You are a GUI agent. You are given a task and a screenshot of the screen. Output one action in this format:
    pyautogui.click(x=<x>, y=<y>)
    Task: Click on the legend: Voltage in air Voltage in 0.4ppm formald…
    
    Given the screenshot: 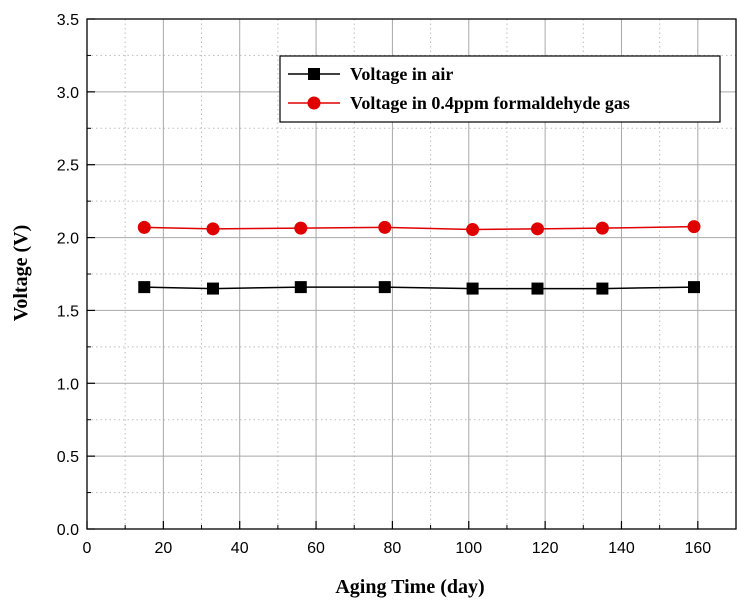 What is the action you would take?
    pyautogui.click(x=500, y=89)
    